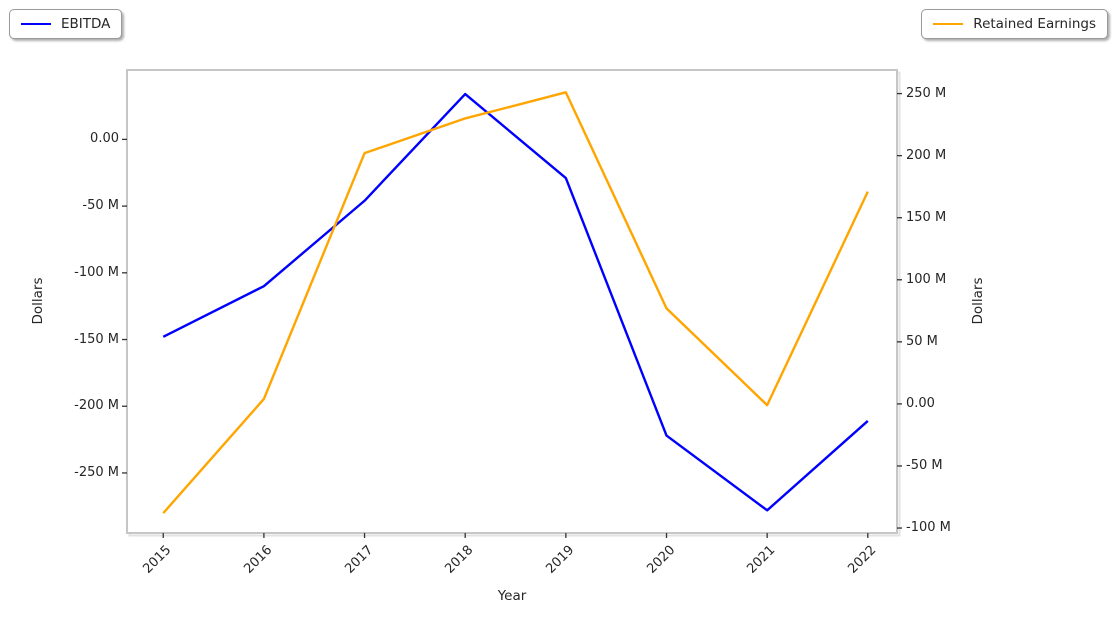  What do you see at coordinates (926, 279) in the screenshot?
I see `right-tick-label: 100 M` at bounding box center [926, 279].